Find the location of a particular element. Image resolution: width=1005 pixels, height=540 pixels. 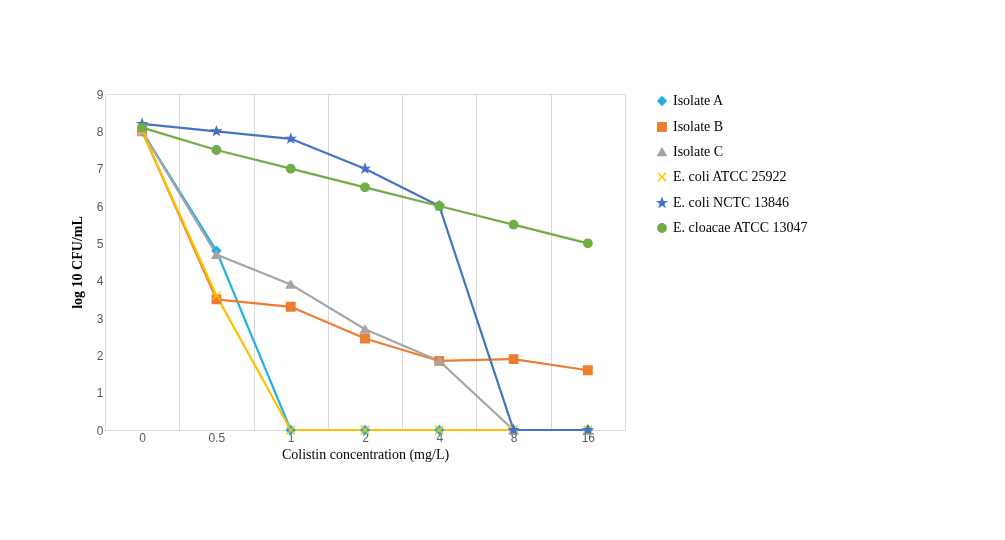

y-tick-label: 5 is located at coordinates (100, 243).